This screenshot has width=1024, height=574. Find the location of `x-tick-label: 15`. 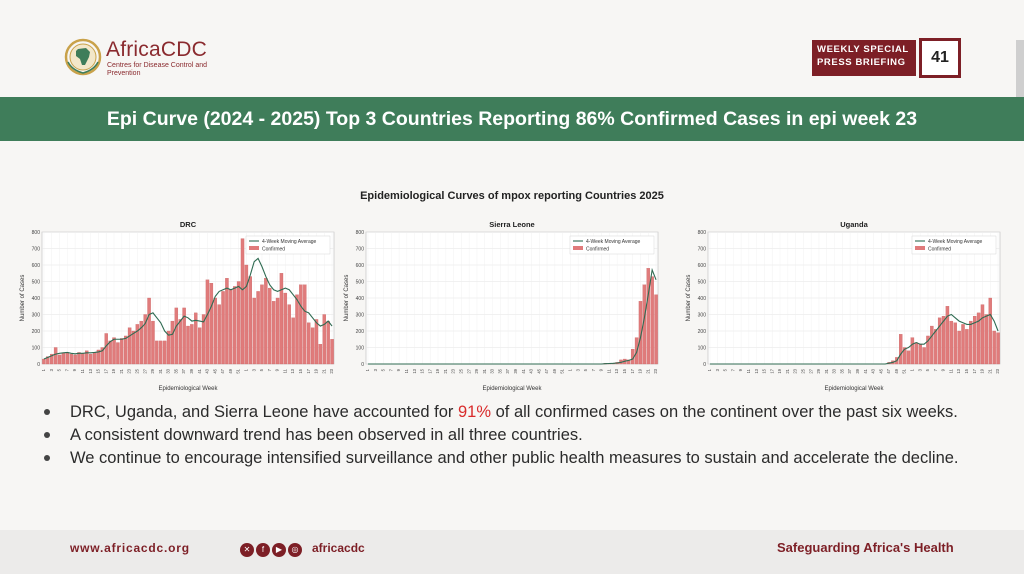

x-tick-label: 15 is located at coordinates (966, 370).